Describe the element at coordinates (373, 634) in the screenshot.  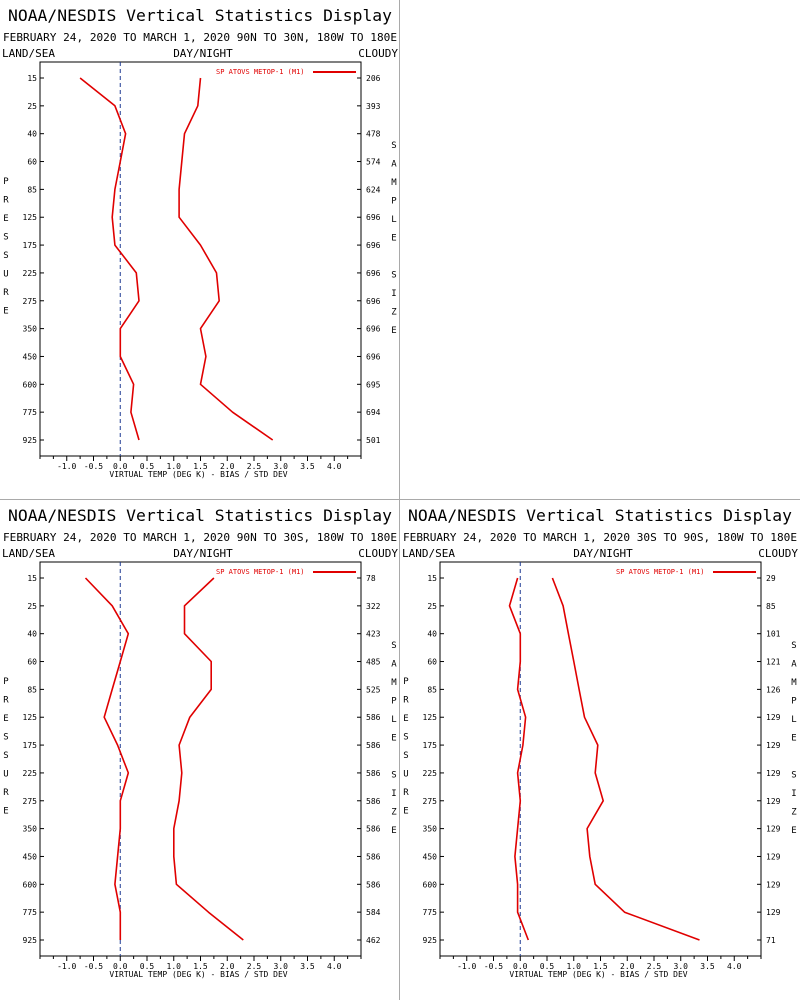
I see `sample-size-label: 423` at that location.